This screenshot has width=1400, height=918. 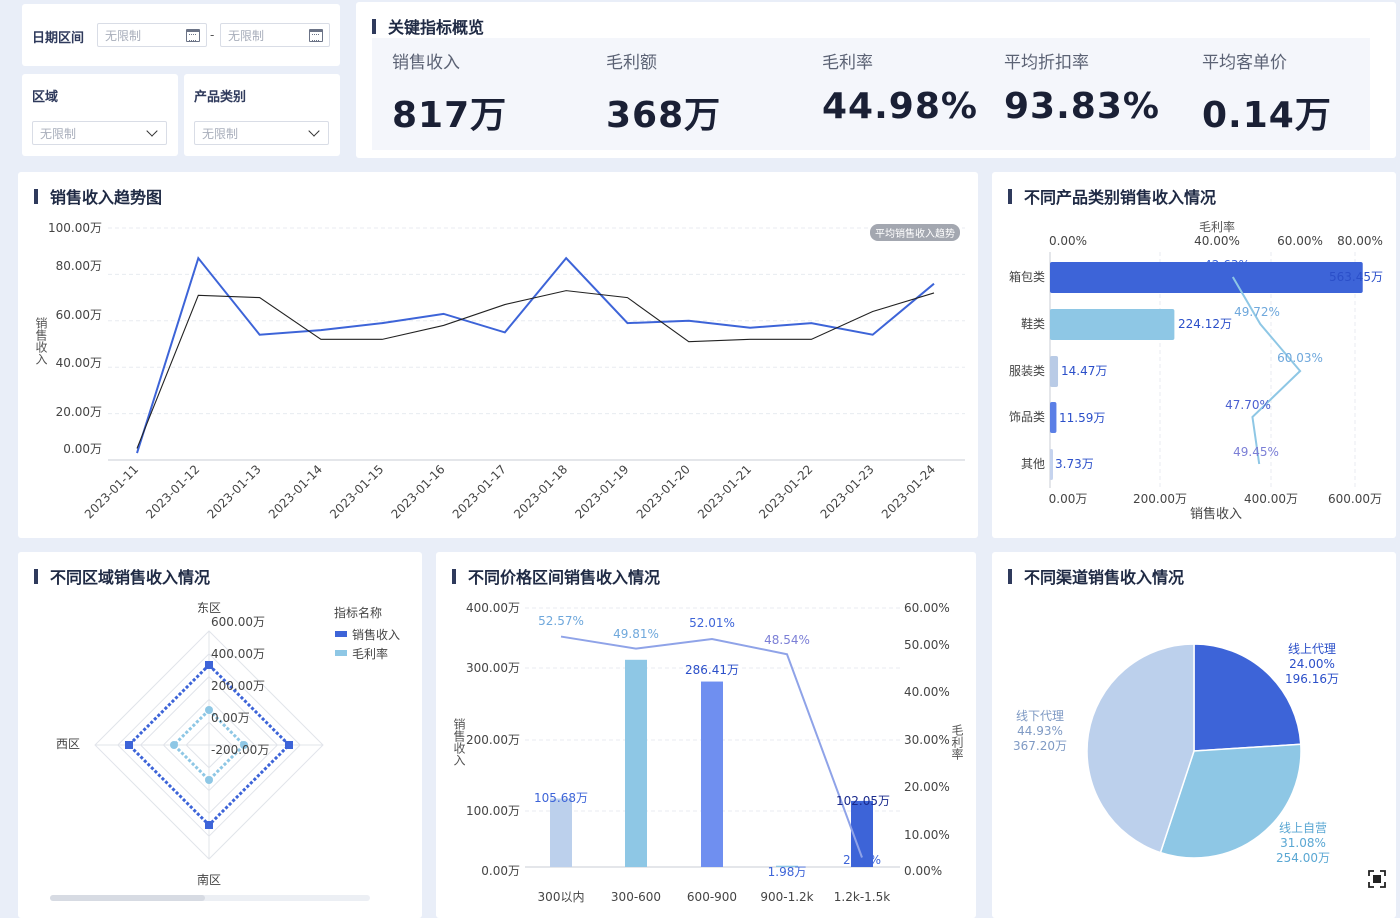 I want to click on channel-title: 不同渠道销售收入情况, so click(x=1096, y=576).